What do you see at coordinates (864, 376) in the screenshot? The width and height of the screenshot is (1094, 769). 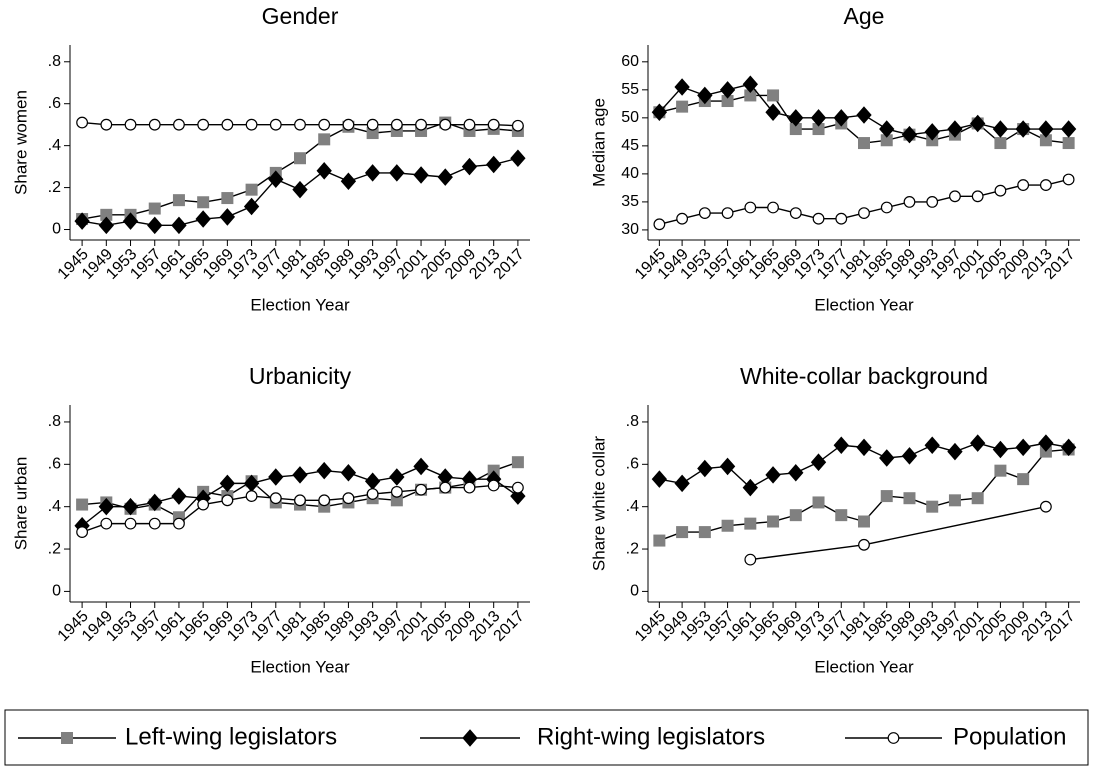 I see `chart-title: White-collar background` at bounding box center [864, 376].